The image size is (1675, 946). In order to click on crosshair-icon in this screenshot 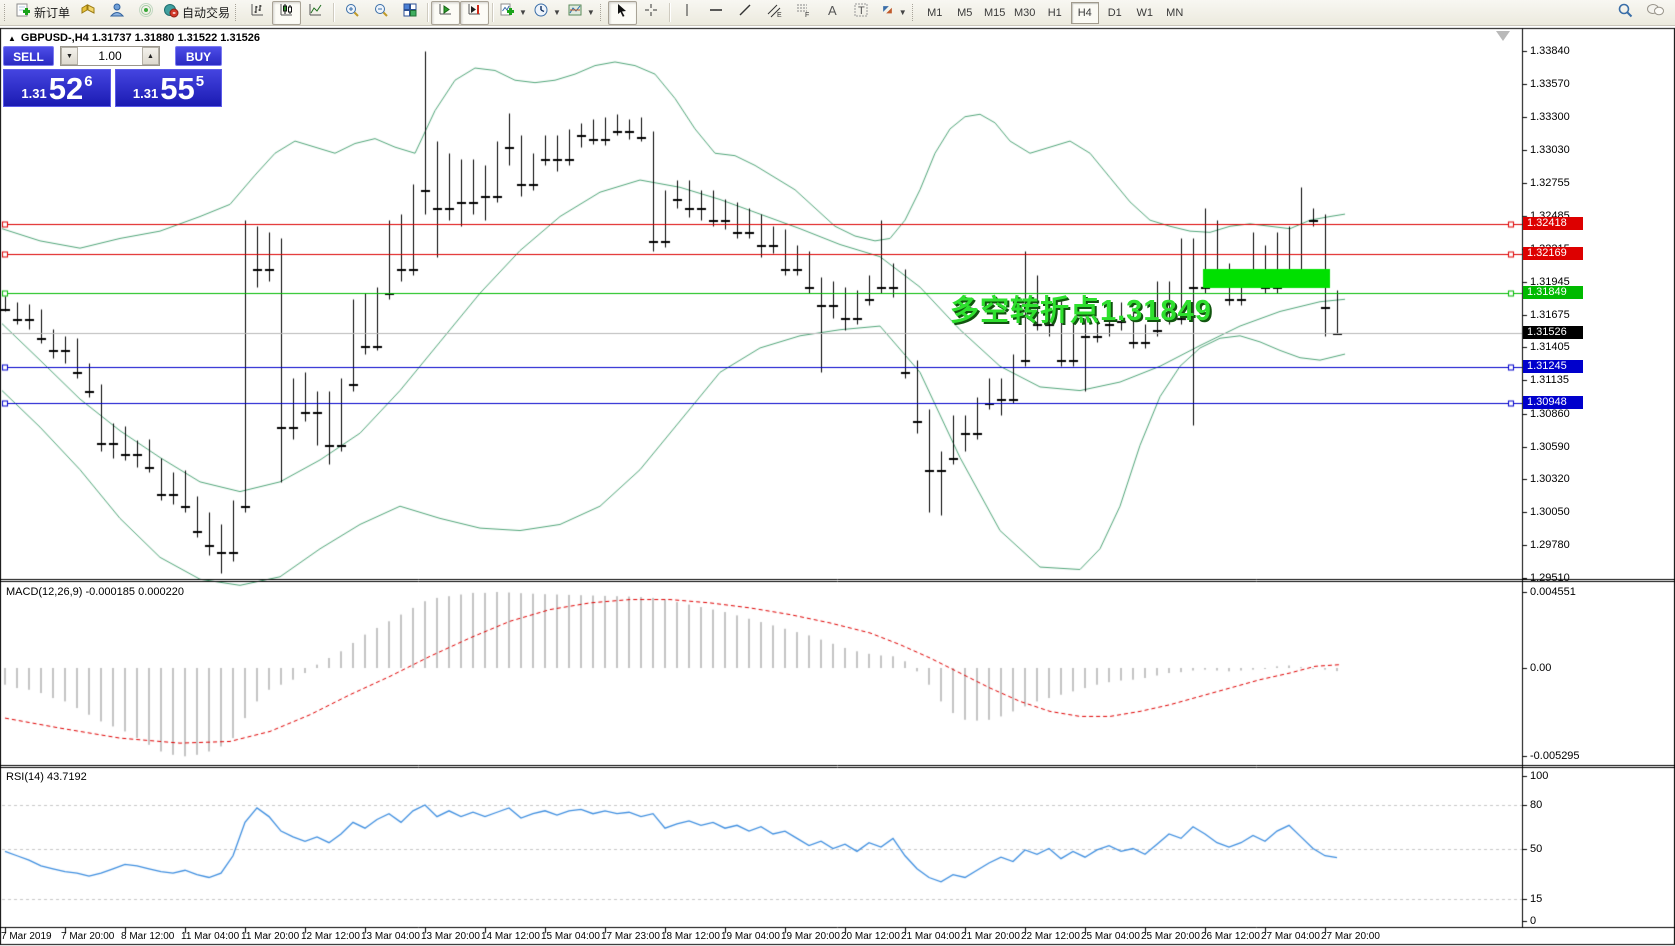, I will do `click(651, 12)`.